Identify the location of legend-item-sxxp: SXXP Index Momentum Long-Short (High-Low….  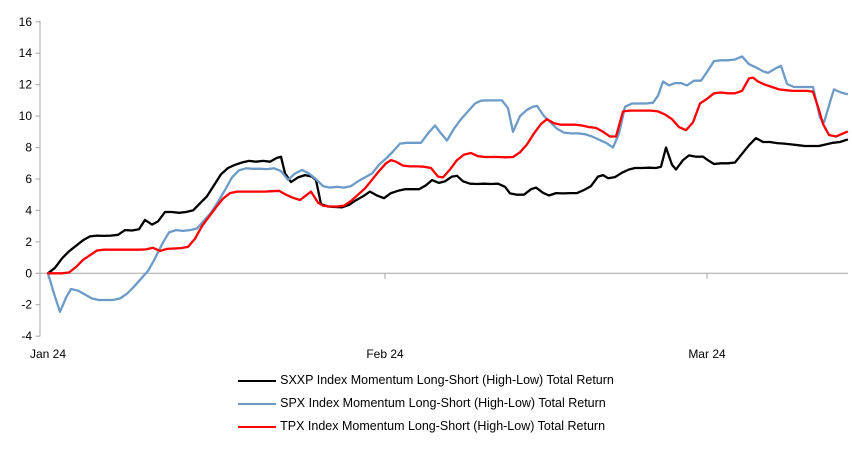
(426, 380).